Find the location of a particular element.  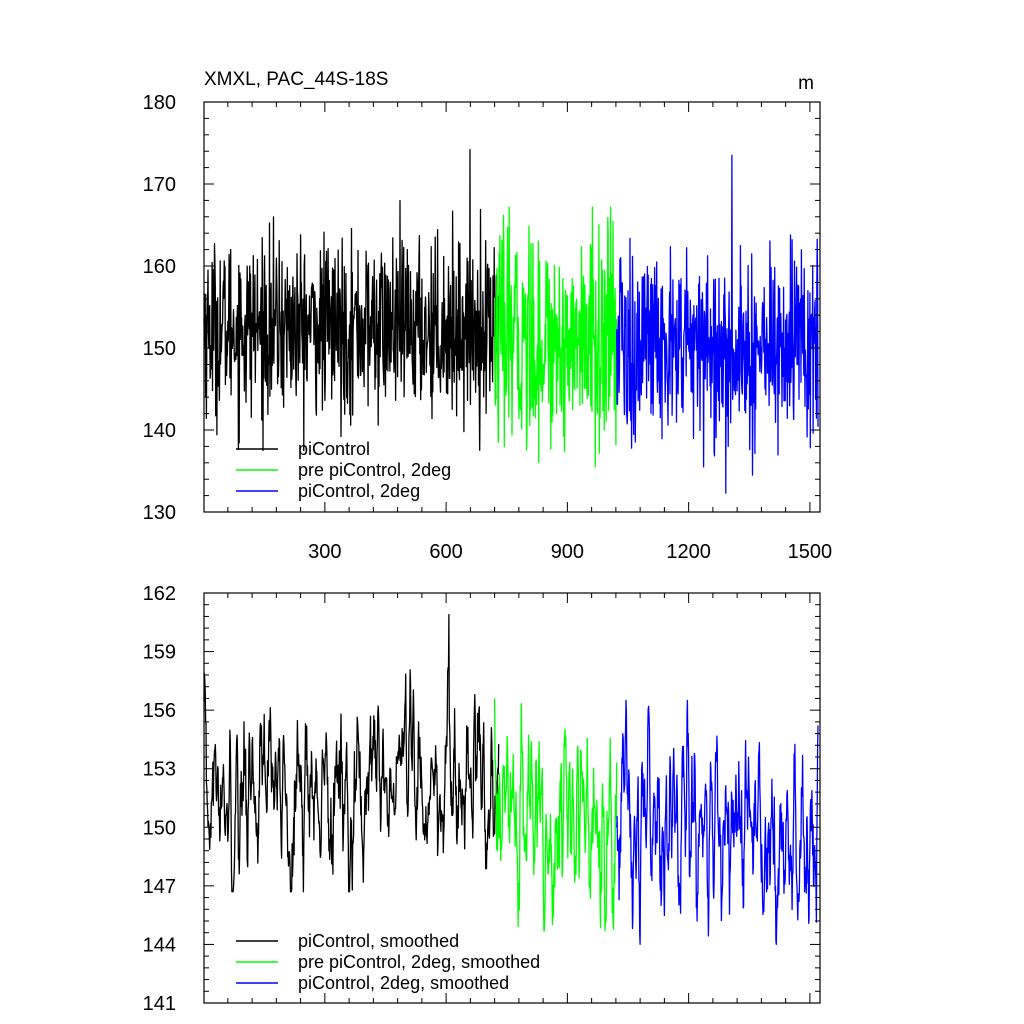

chart-title: XMXL, PAC_44S-18S is located at coordinates (296, 79).